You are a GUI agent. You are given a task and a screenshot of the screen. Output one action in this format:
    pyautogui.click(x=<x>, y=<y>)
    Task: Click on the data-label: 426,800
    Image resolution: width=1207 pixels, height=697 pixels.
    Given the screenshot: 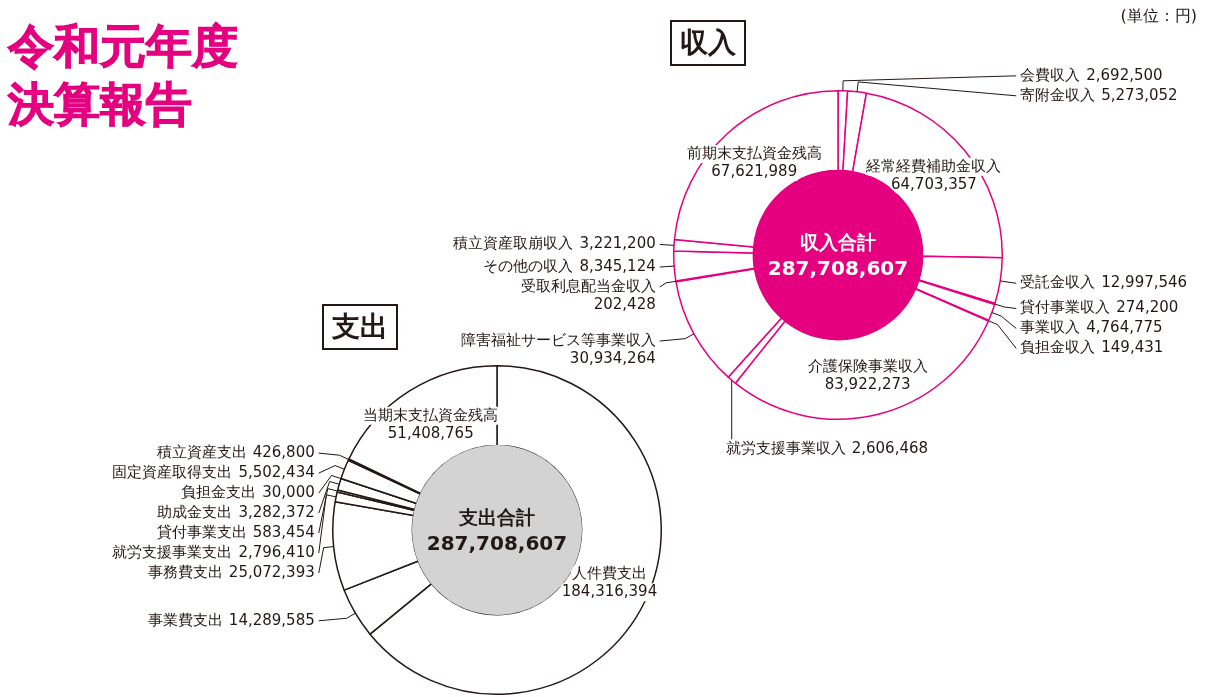 What is the action you would take?
    pyautogui.click(x=283, y=451)
    